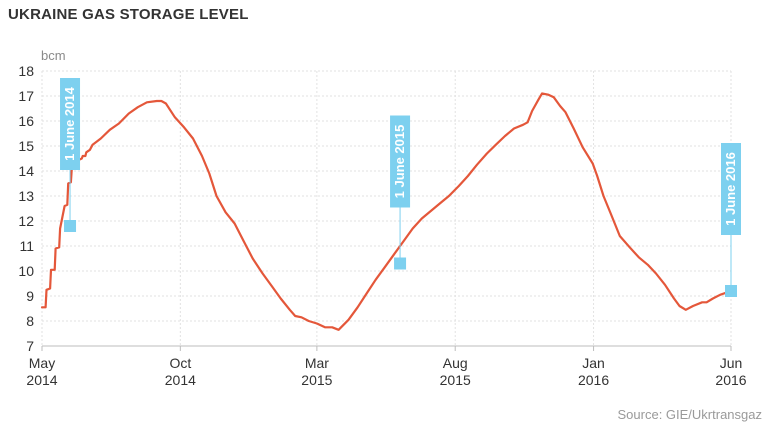  I want to click on chart-title: UKRAINE GAS STORAGE LEVEL, so click(128, 14).